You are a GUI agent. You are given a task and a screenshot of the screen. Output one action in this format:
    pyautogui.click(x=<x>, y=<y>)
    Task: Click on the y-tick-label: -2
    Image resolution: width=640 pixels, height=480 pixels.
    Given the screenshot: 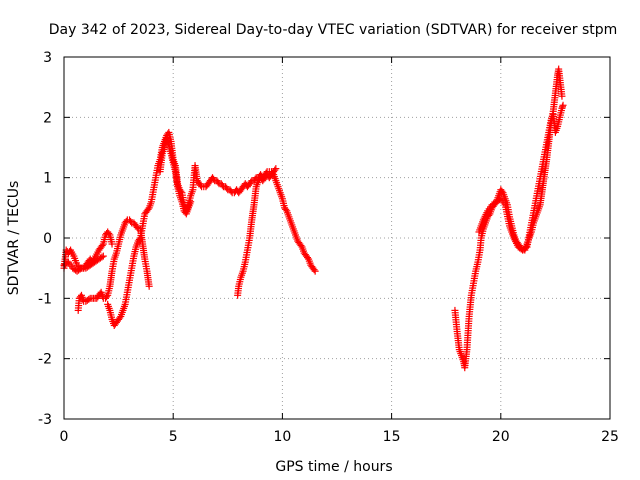 What is the action you would take?
    pyautogui.click(x=45, y=360)
    